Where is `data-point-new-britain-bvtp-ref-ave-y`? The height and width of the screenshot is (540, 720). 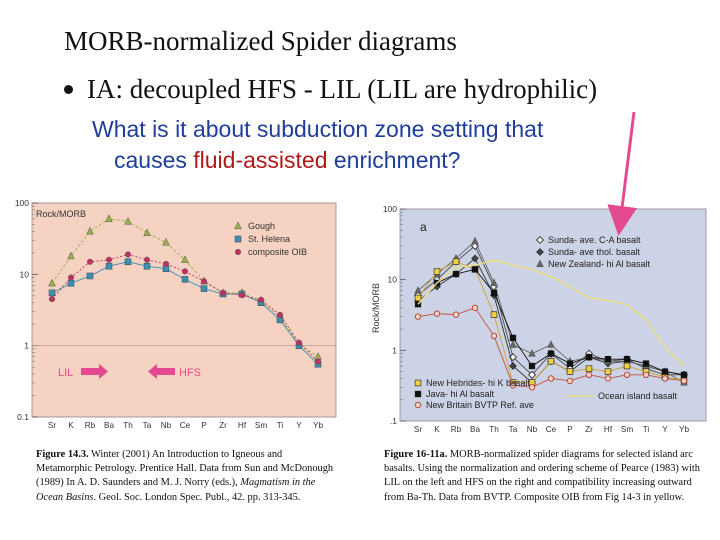
data-point-new-britain-bvtp-ref-ave-y is located at coordinates (665, 378).